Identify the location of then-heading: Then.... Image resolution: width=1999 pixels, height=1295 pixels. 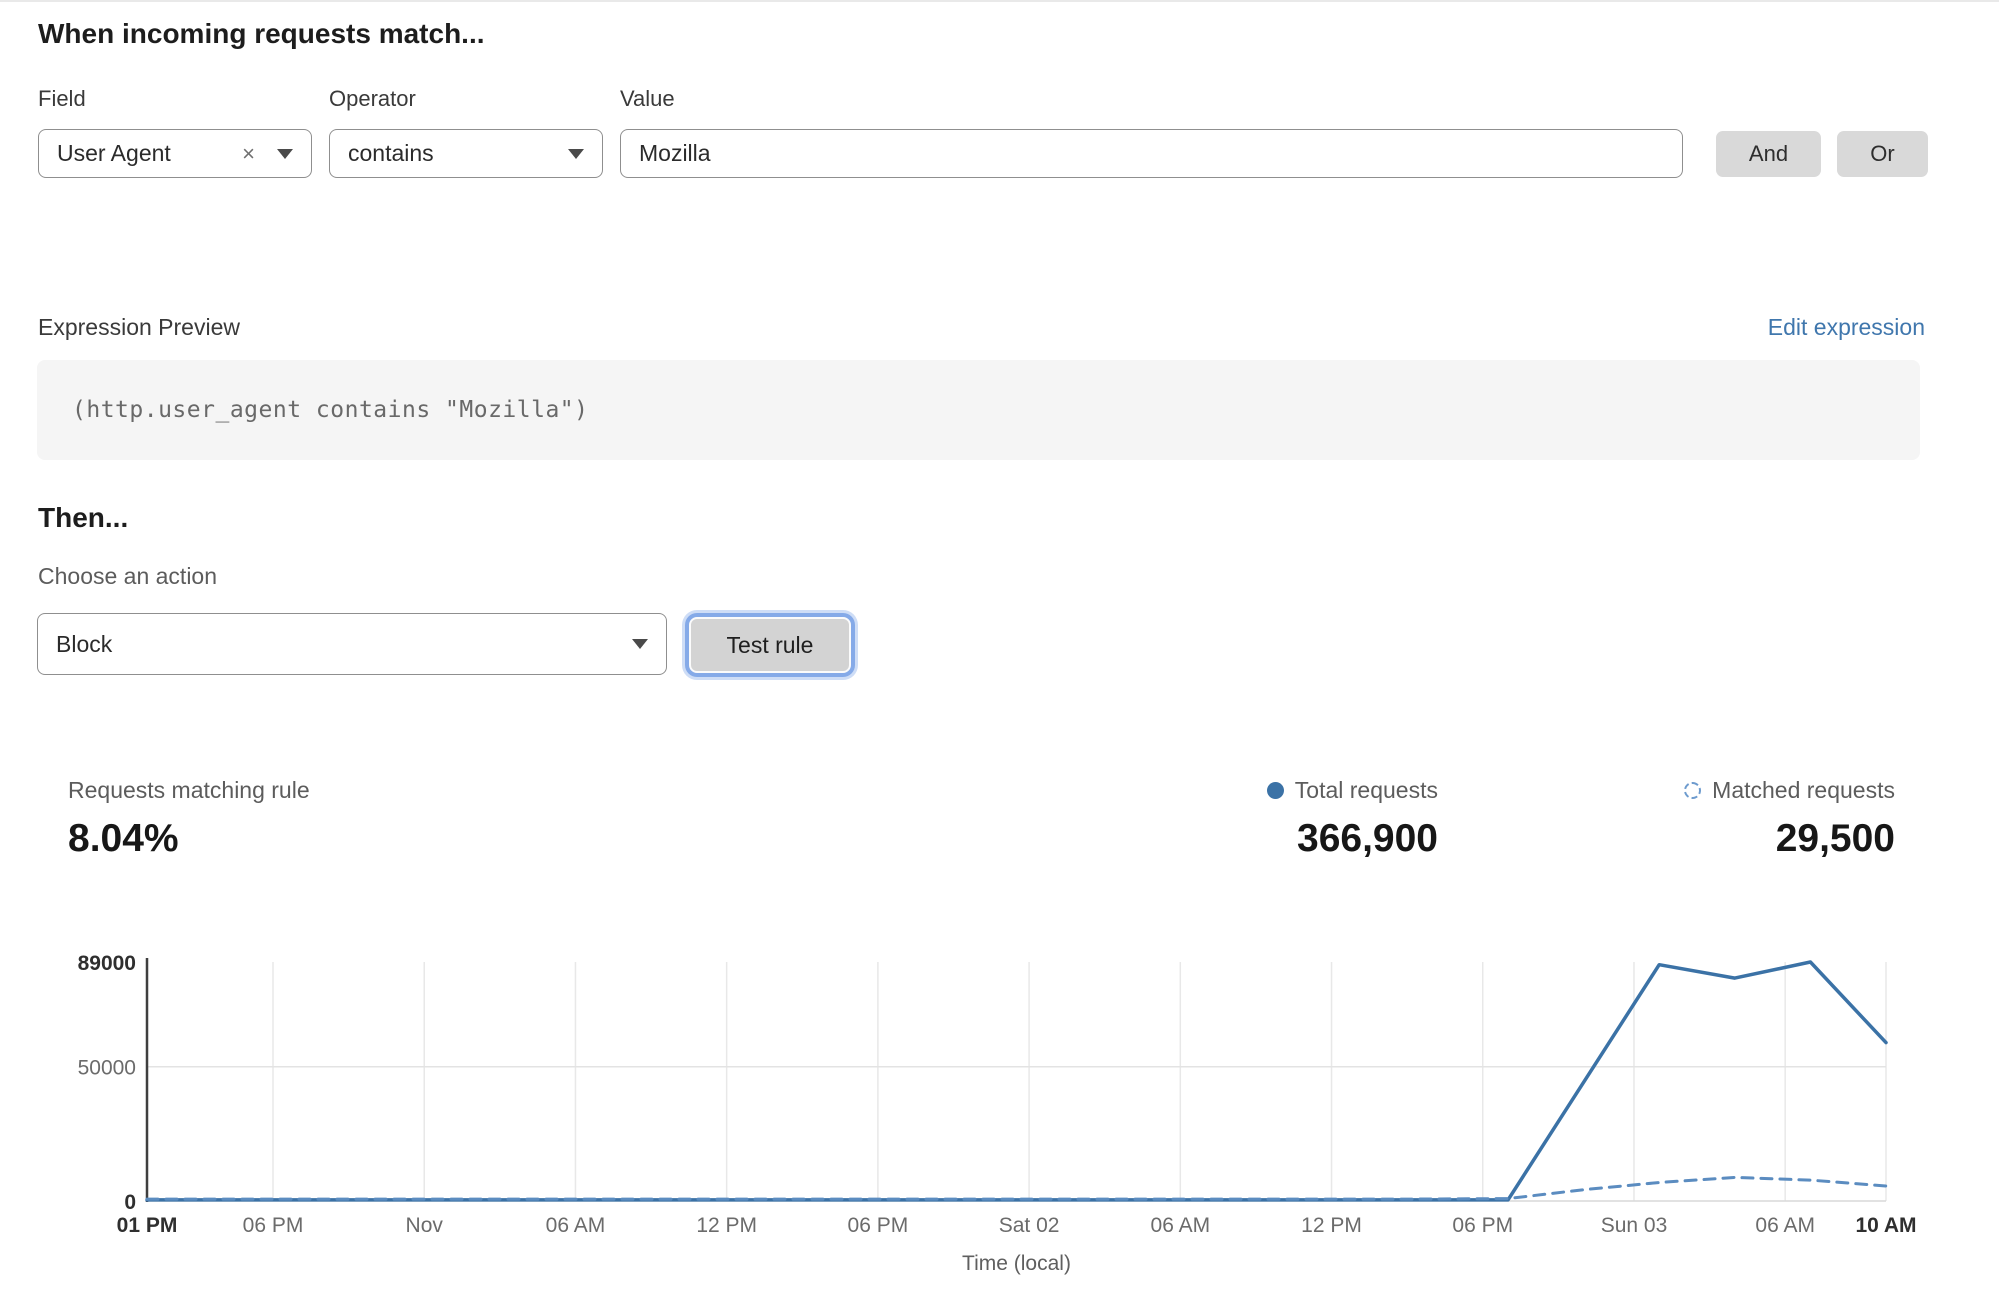
(83, 517).